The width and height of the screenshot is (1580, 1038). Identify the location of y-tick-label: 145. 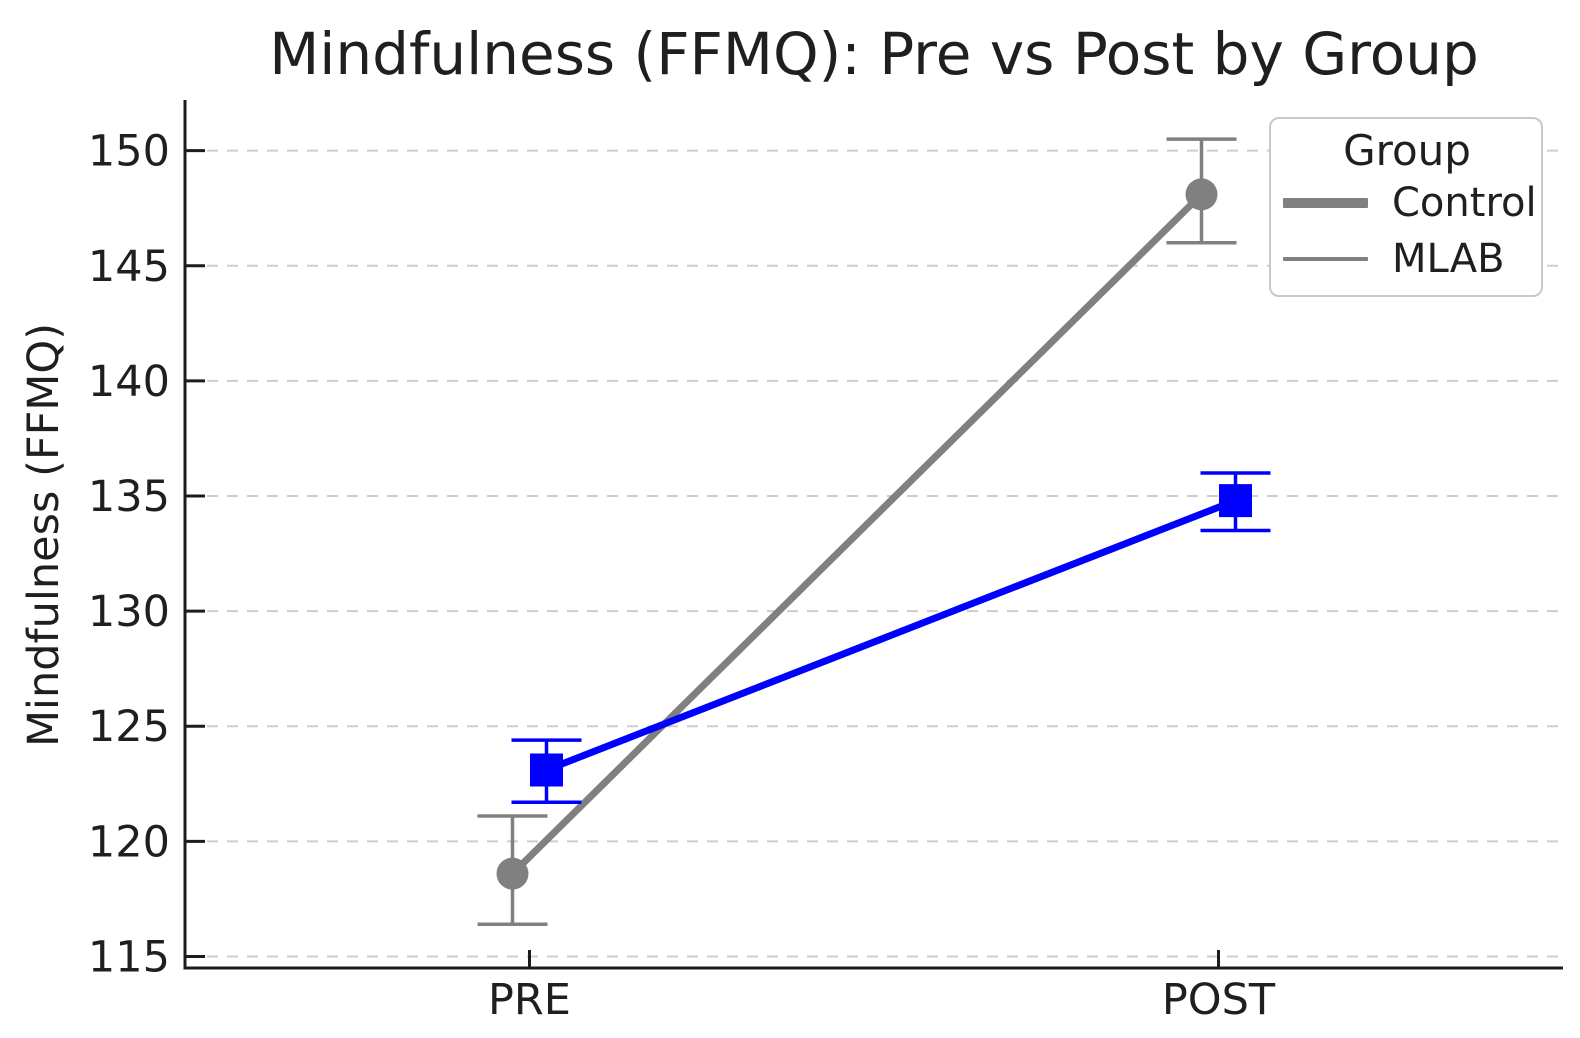
(129, 267).